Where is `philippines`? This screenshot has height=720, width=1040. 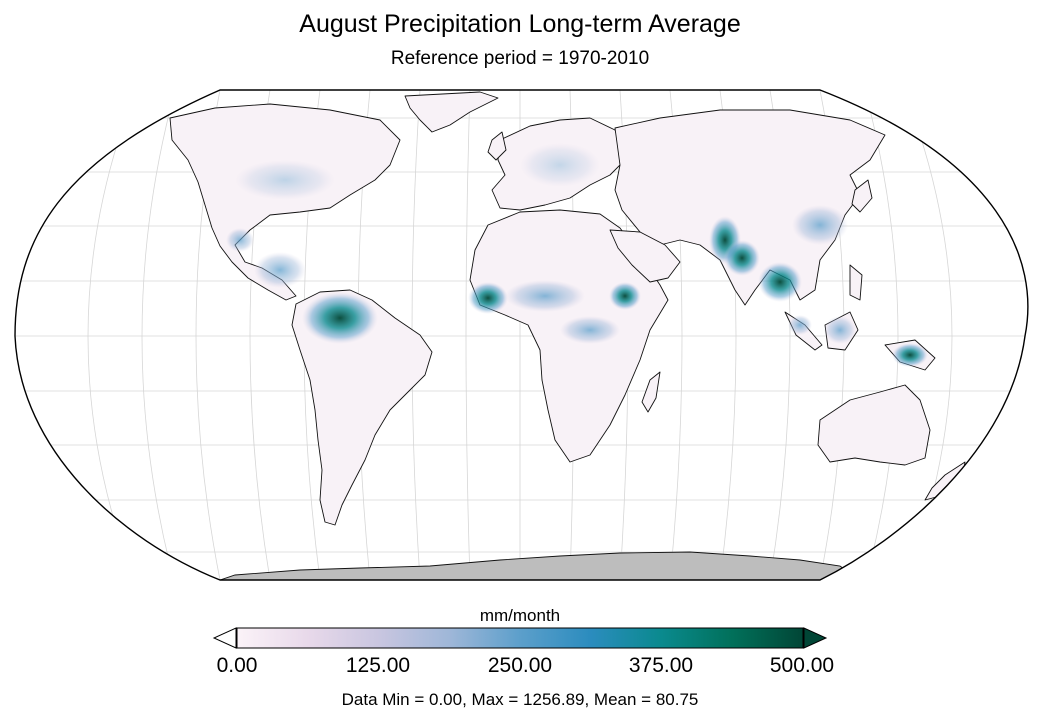 philippines is located at coordinates (856, 282).